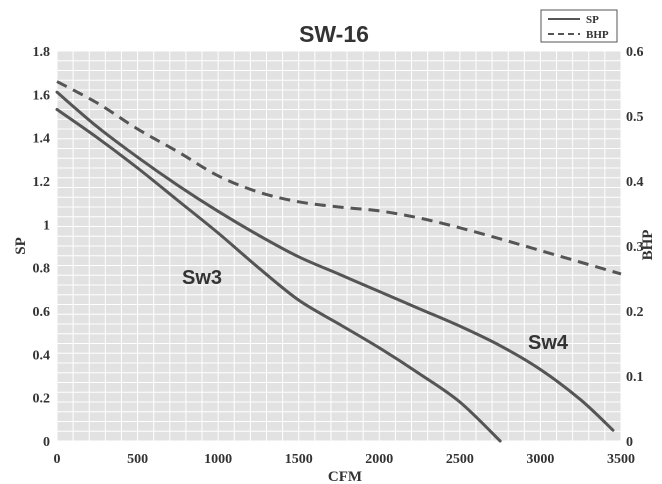  I want to click on y2-axis-ticks: 0 0.1 0.2 0.3 0.4 0.5 0.6, so click(635, 247).